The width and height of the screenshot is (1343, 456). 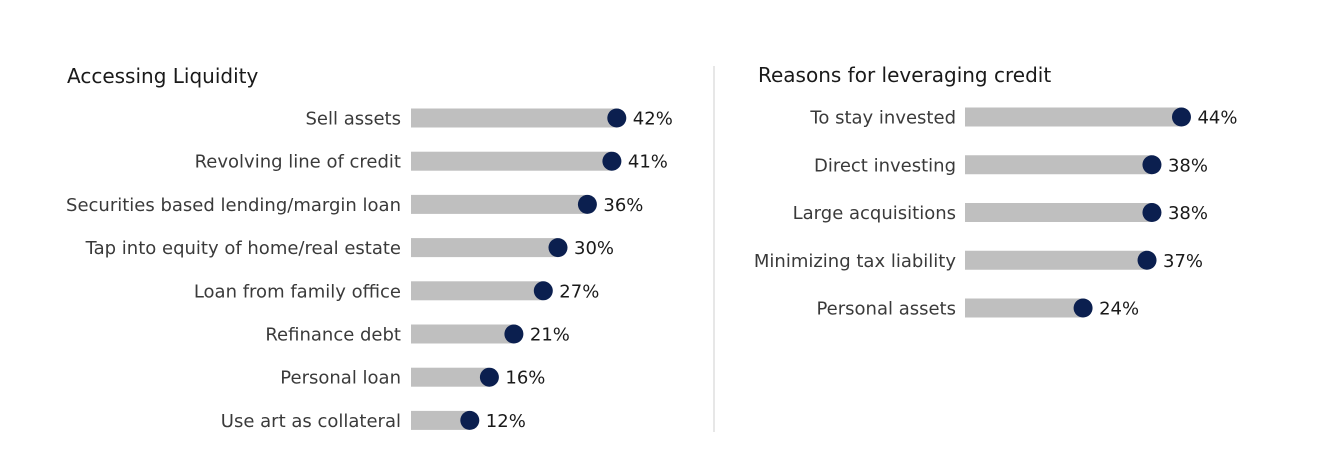 What do you see at coordinates (297, 291) in the screenshot?
I see `category-label: Loan from family office` at bounding box center [297, 291].